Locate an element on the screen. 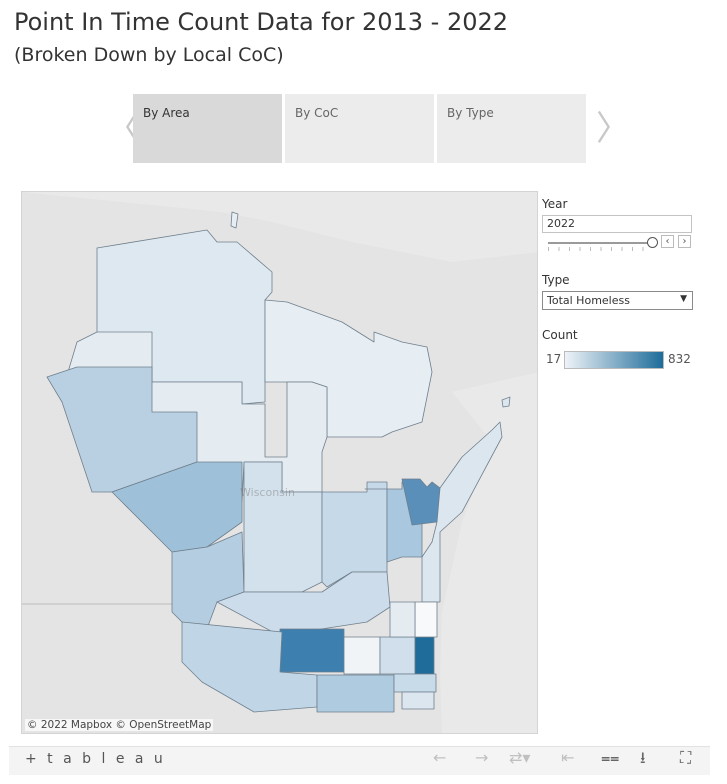  map-attribution: © 2022 Mapbox © OpenStreetMap is located at coordinates (119, 725).